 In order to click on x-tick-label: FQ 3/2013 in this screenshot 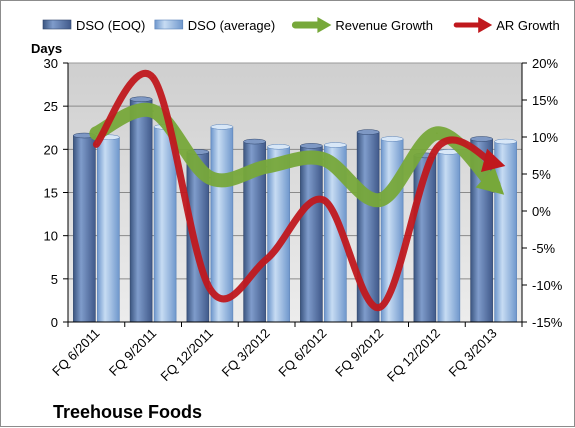, I will do `click(473, 353)`.